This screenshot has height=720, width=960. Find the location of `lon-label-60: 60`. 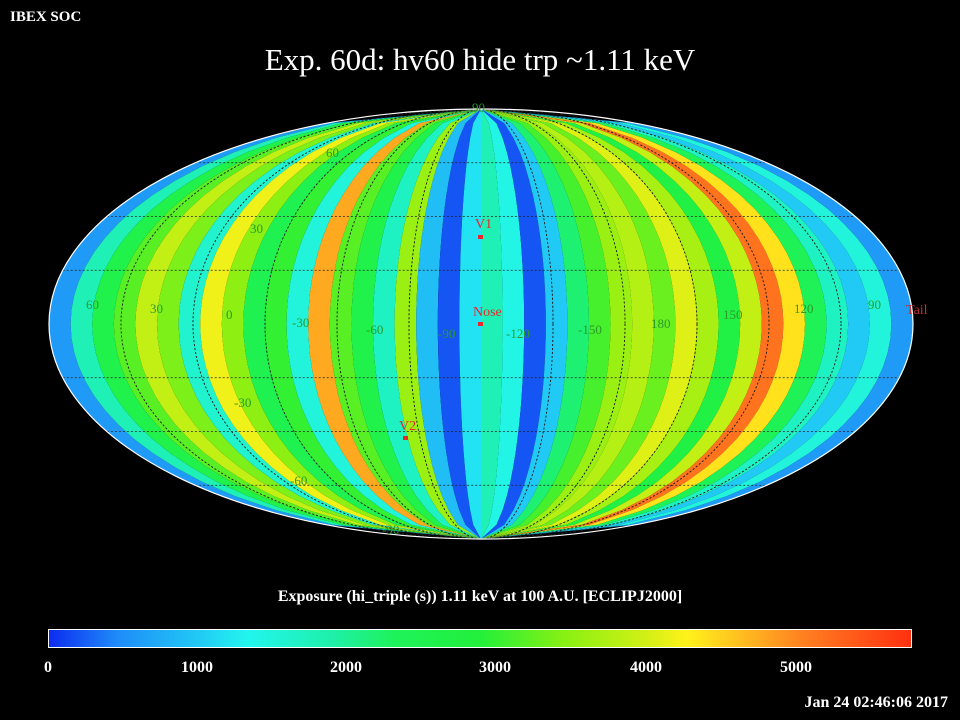

lon-label-60: 60 is located at coordinates (92, 304).